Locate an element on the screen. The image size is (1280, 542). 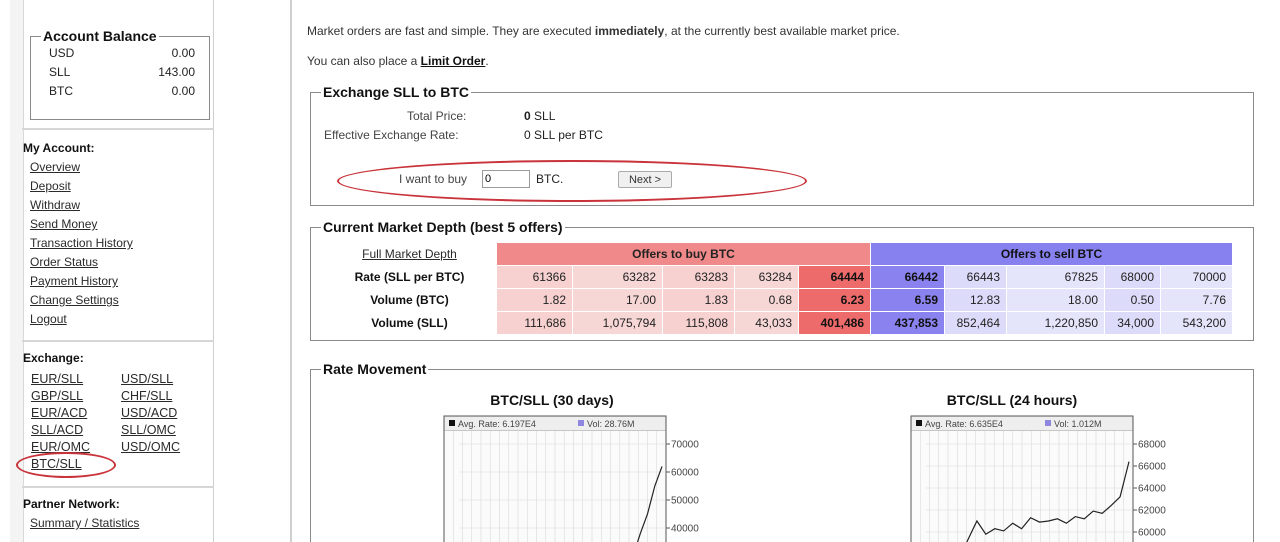
partner-network-nav: Summary / Statistics is located at coordinates (84, 523).